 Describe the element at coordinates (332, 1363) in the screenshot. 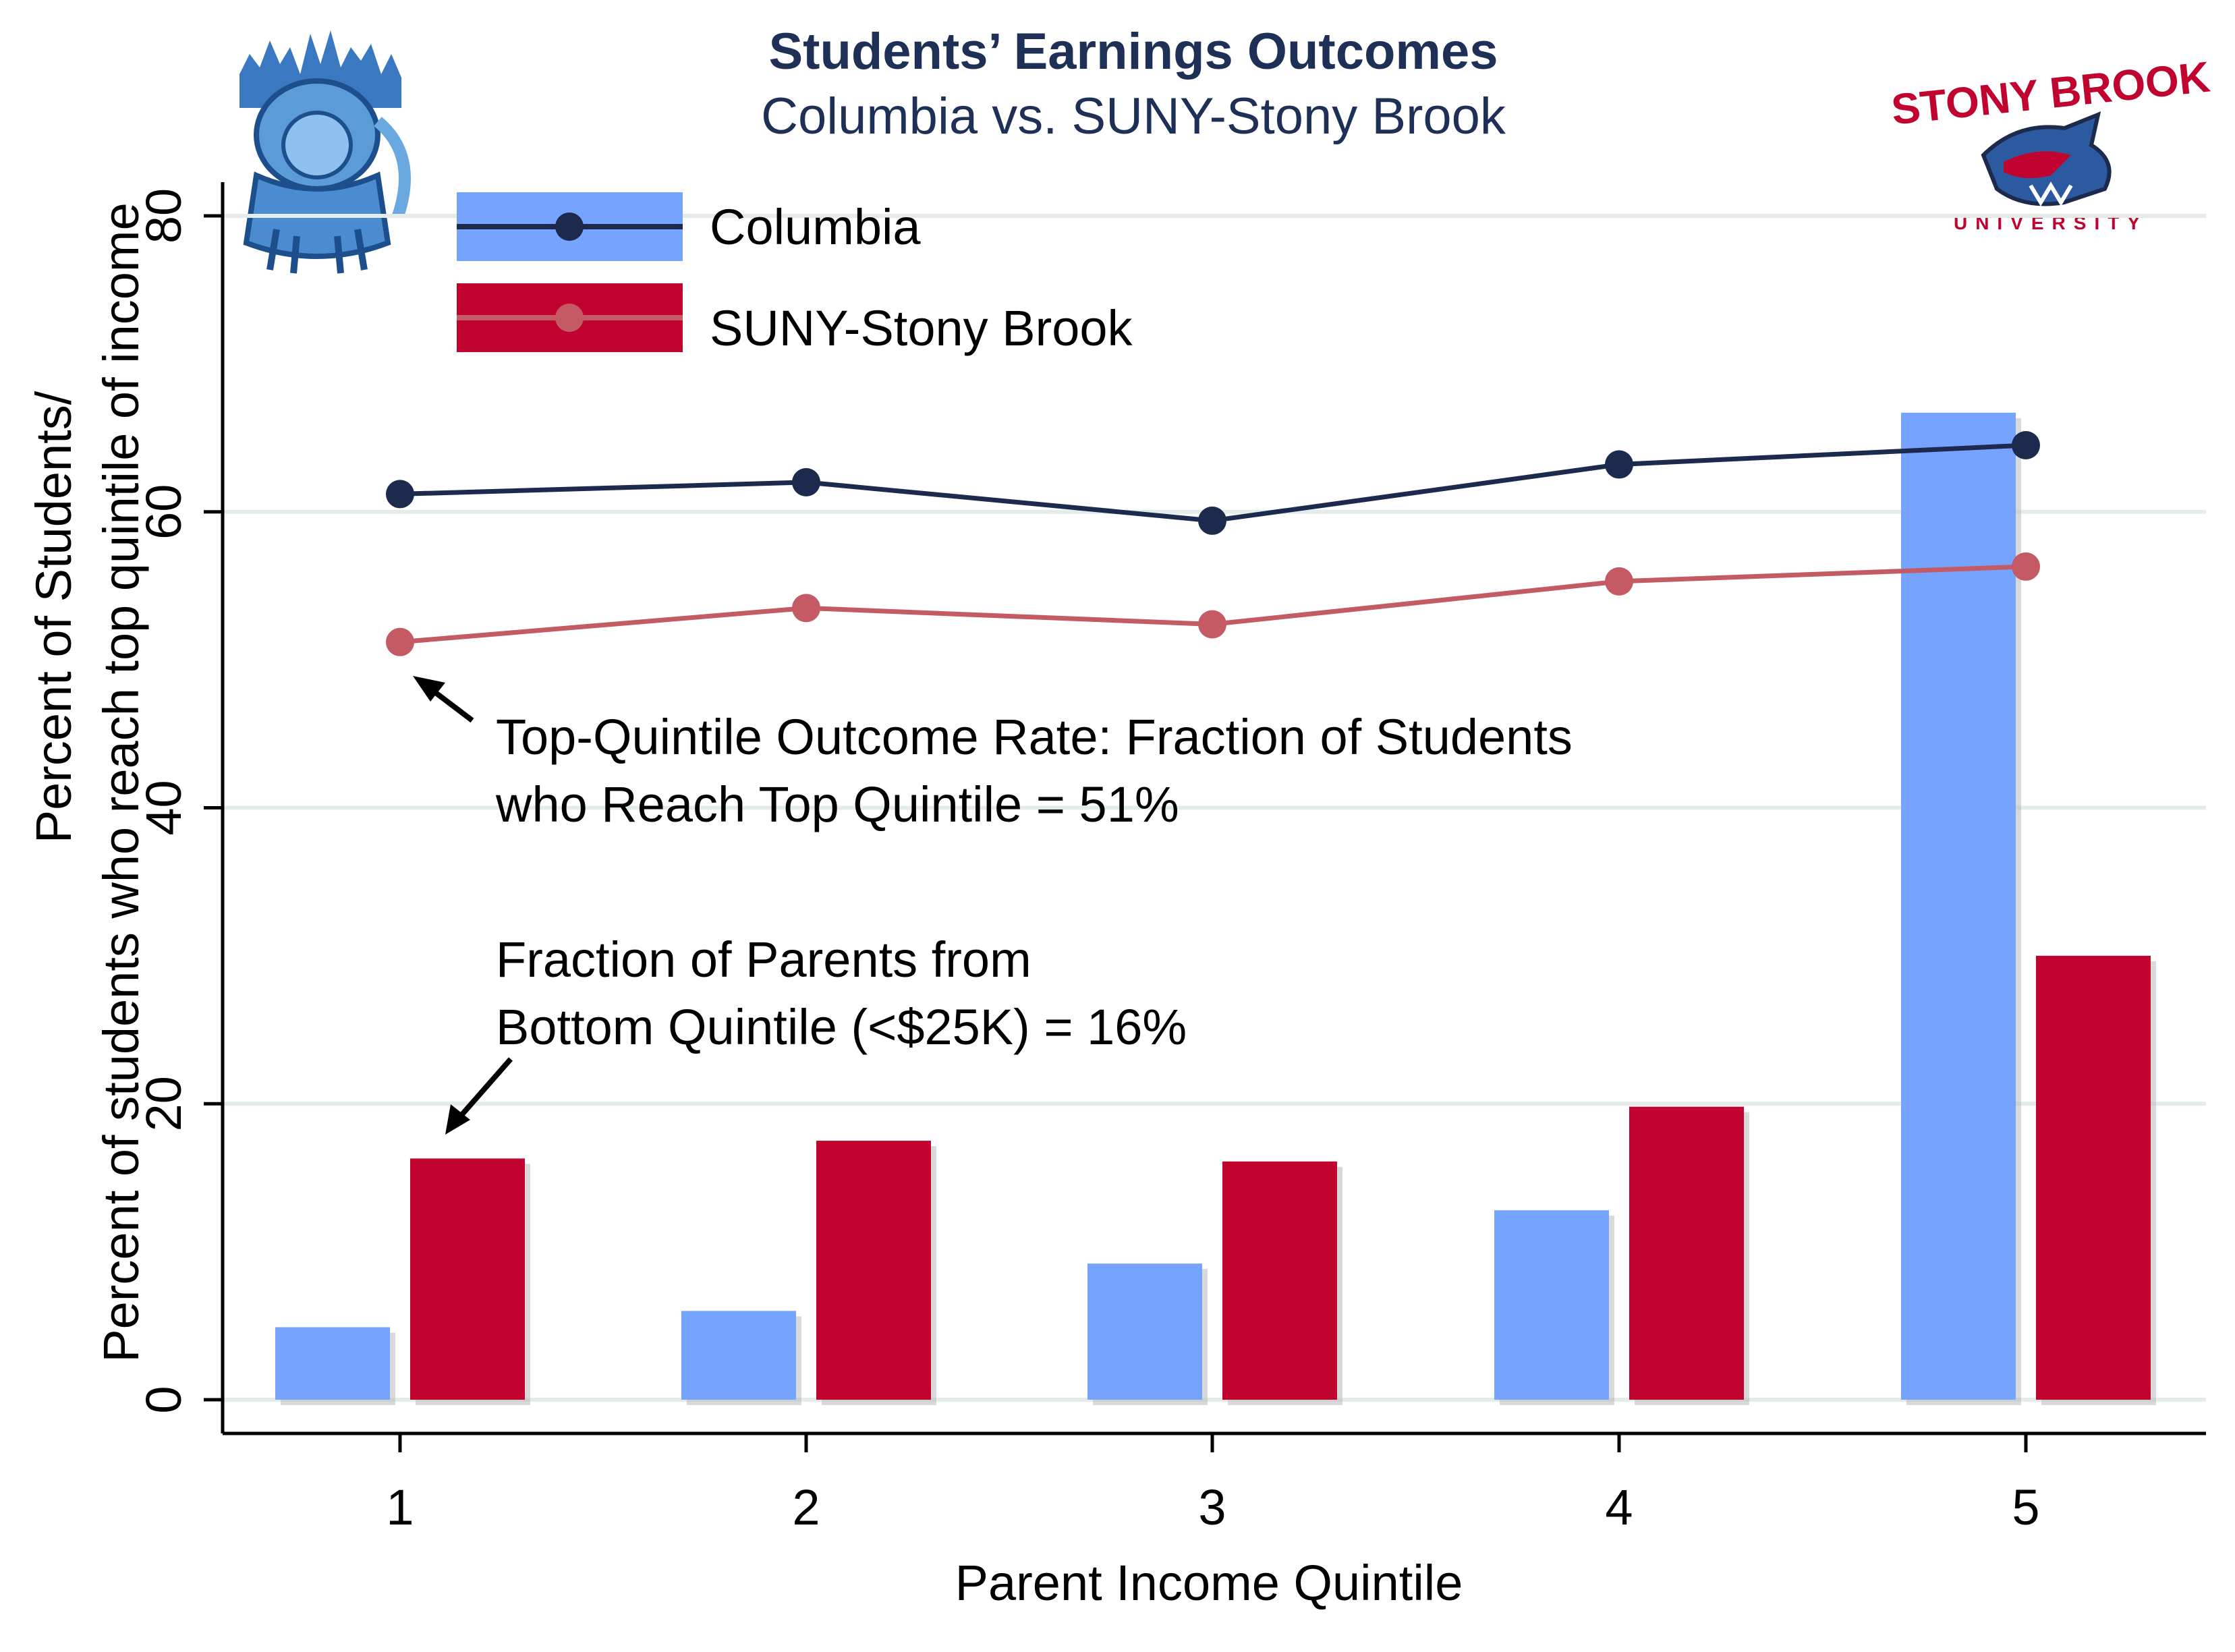

I see `bar-columbia-q1` at that location.